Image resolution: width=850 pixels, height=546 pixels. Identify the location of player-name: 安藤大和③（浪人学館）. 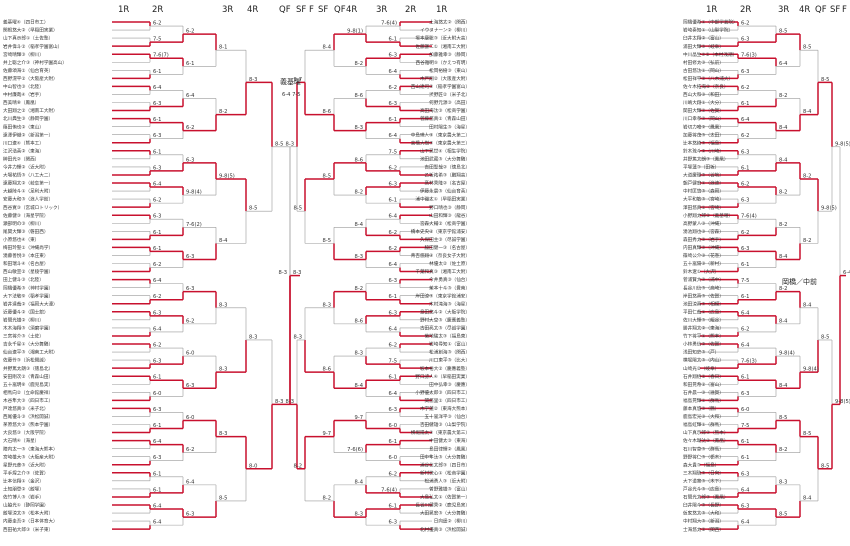
(28, 199).